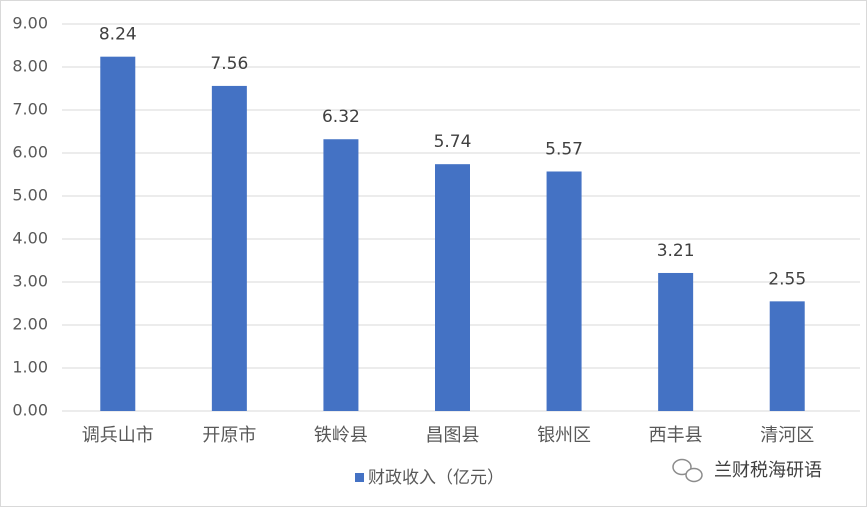 The height and width of the screenshot is (507, 867). What do you see at coordinates (768, 470) in the screenshot?
I see `watermark: 兰财税海研语` at bounding box center [768, 470].